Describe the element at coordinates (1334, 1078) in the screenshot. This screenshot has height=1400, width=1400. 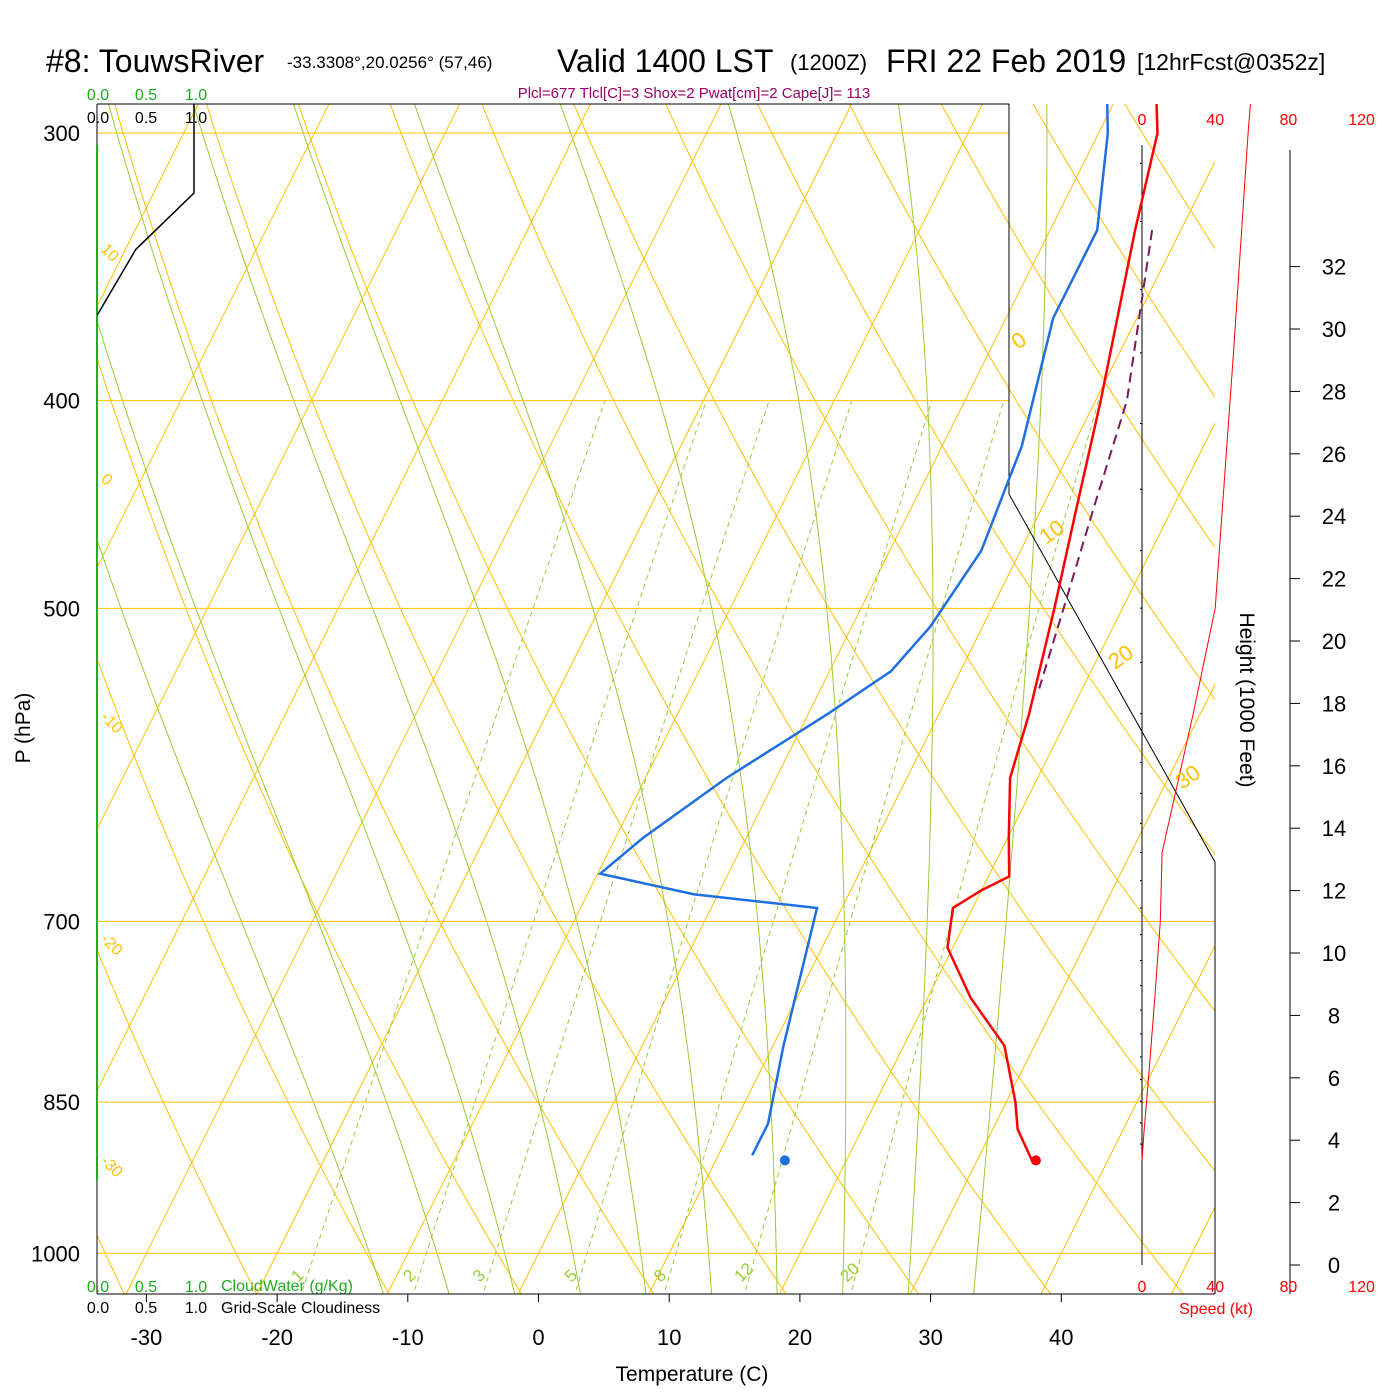
I see `height-tick-label: 6` at that location.